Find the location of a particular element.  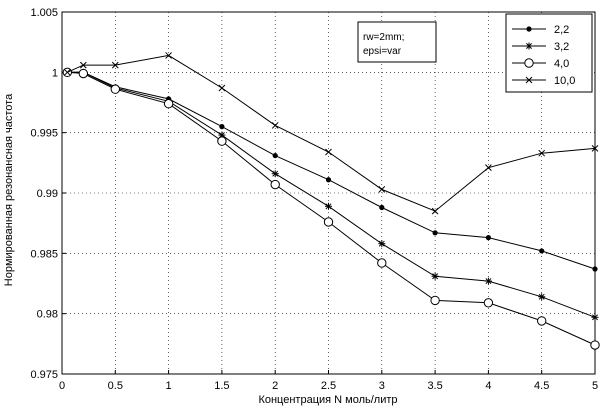

annotation-line-1: rw=2mm; is located at coordinates (383, 37).